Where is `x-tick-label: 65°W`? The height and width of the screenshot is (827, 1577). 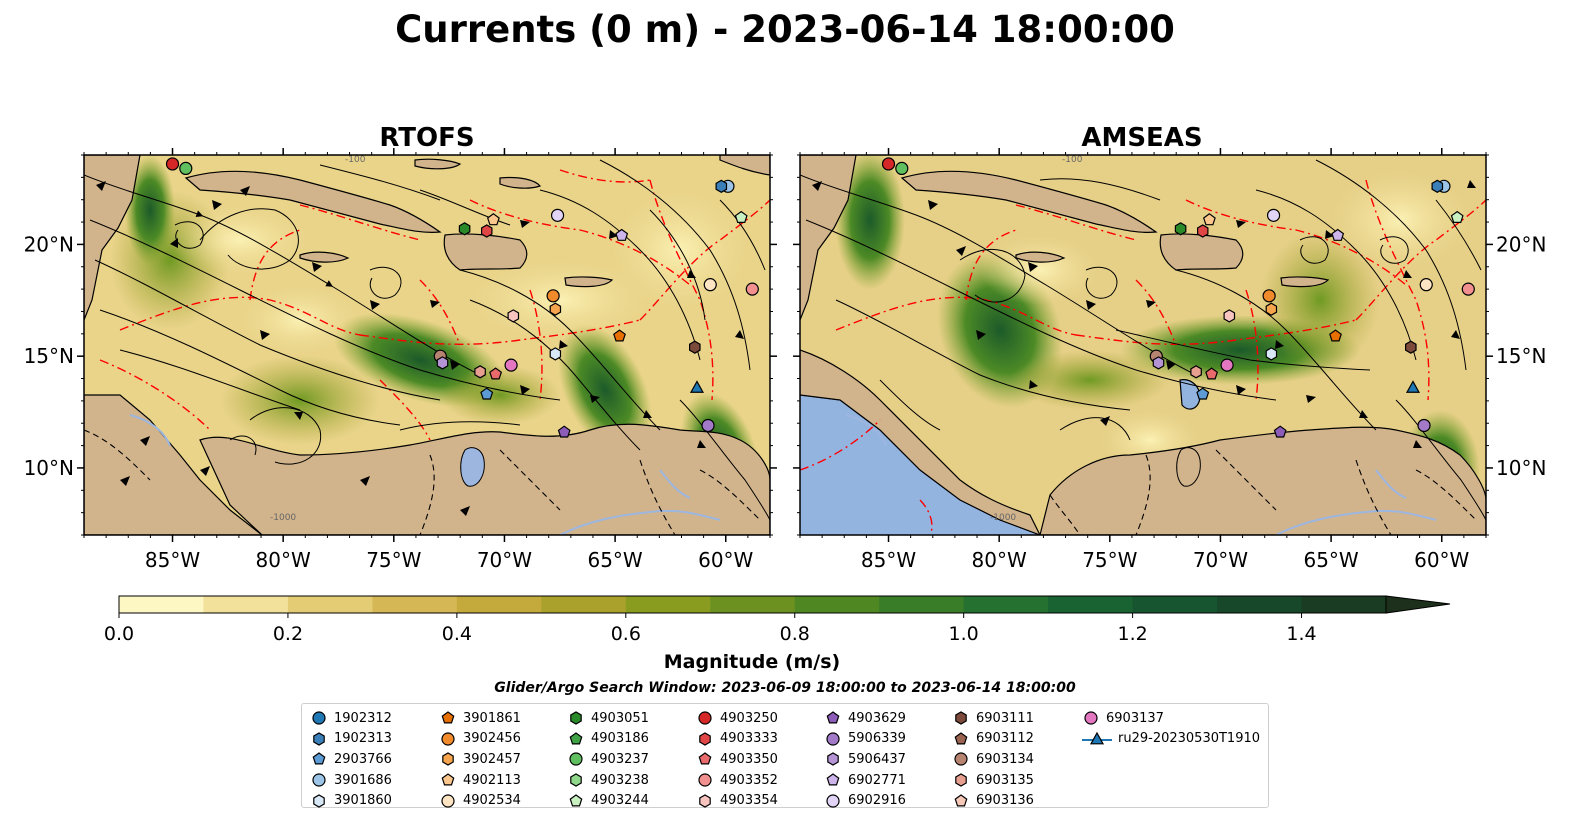 x-tick-label: 65°W is located at coordinates (1330, 560).